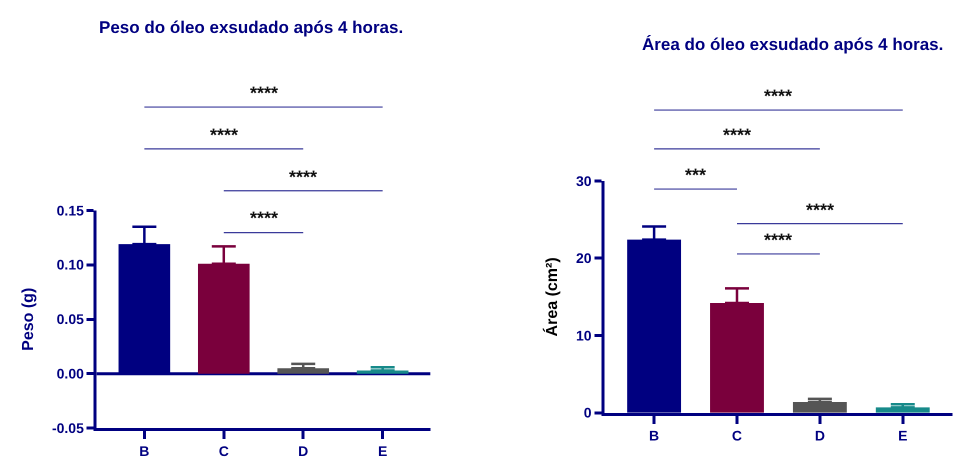  I want to click on y-tick-label: 10, so click(584, 335).